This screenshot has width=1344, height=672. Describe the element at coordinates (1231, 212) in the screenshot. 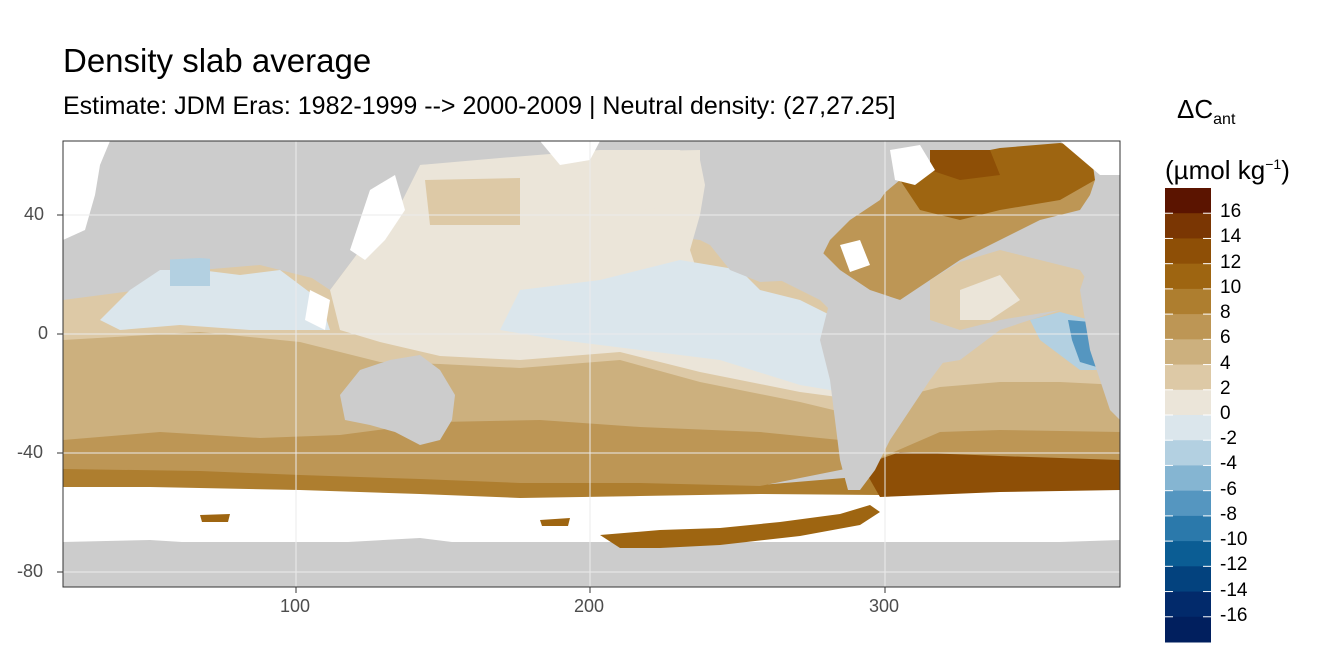

I see `legend-label: 16` at that location.